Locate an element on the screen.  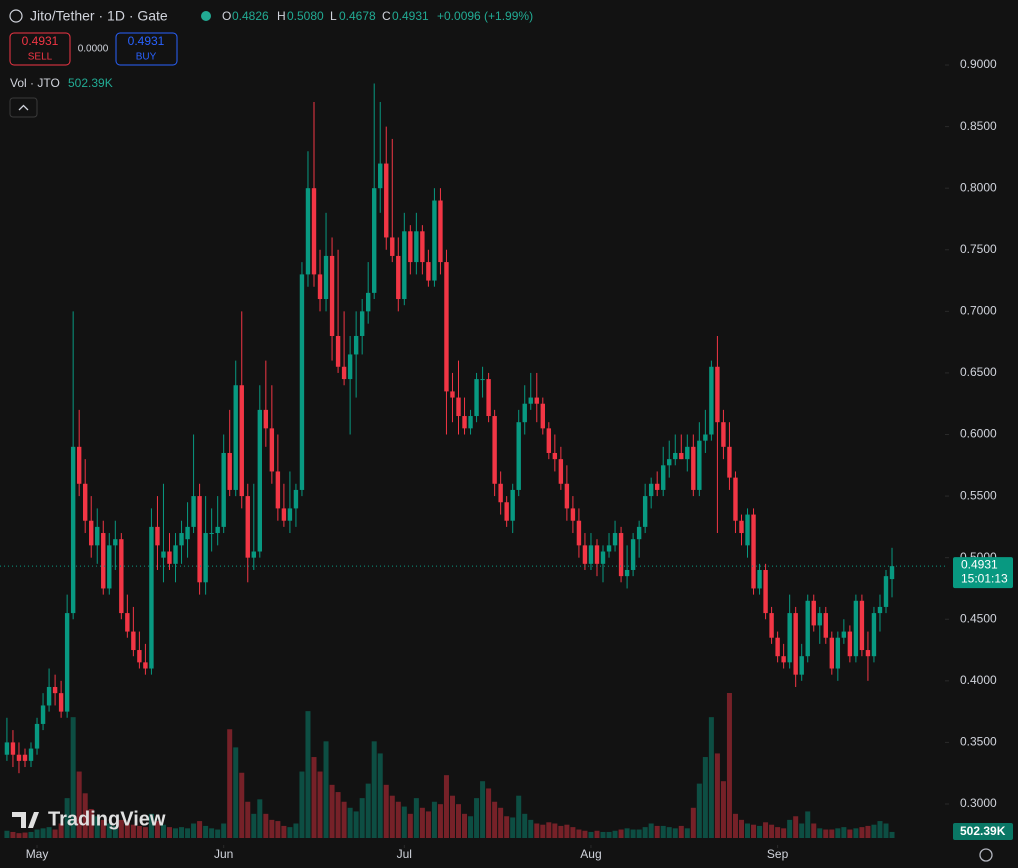
collapse-icon is located at coordinates (23, 107).